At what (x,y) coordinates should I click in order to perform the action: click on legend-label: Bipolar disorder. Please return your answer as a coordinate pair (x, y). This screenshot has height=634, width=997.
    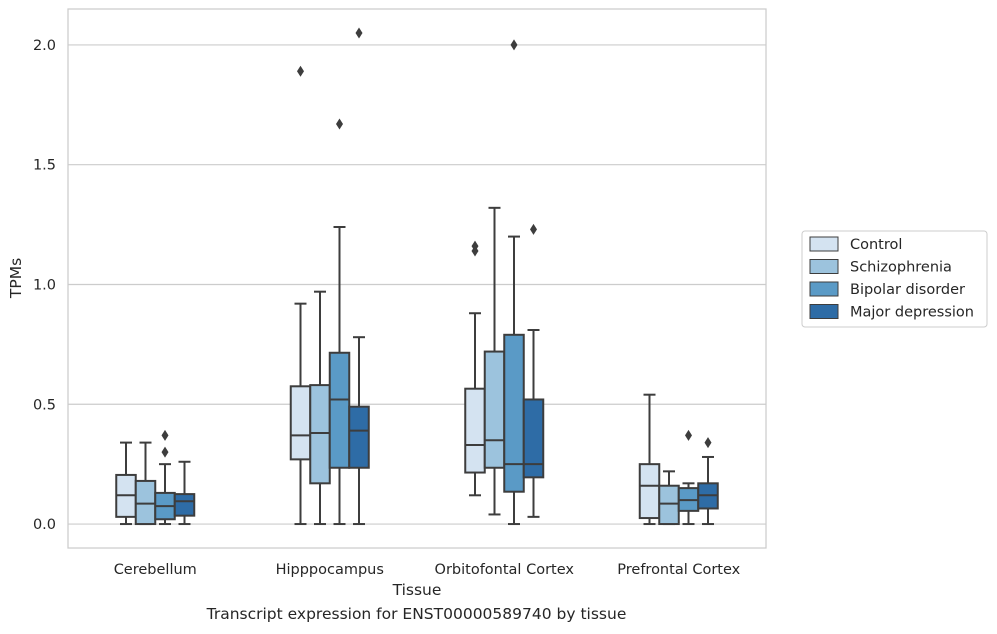
    Looking at the image, I should click on (907, 290).